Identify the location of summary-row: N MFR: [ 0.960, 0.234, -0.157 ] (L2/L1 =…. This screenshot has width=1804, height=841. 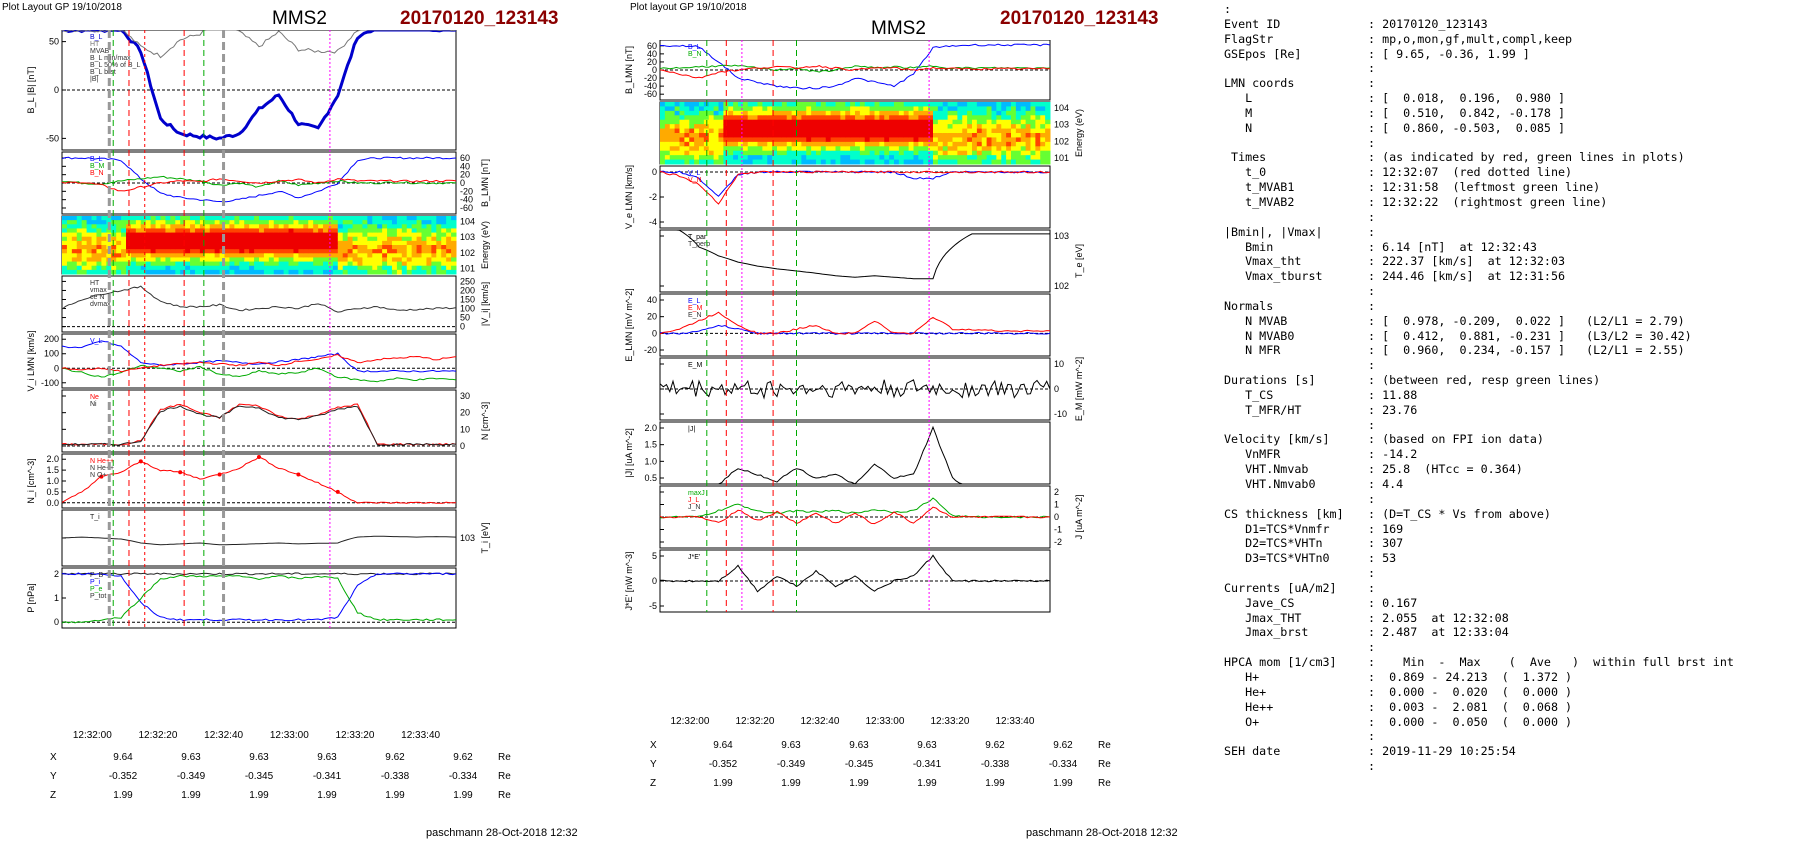
(1511, 350).